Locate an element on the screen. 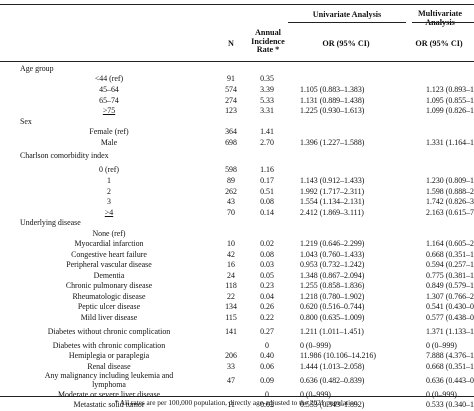 This screenshot has height=411, width=474. variable-label-text: >75 is located at coordinates (109, 111).